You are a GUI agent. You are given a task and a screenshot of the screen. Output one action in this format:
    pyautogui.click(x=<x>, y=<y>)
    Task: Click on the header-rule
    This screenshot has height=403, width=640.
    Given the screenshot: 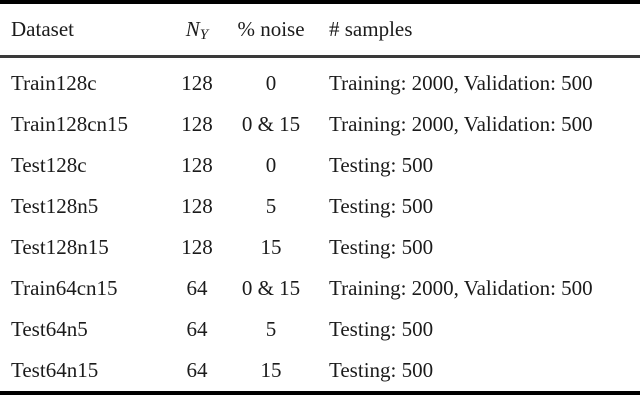 What is the action you would take?
    pyautogui.click(x=320, y=56)
    